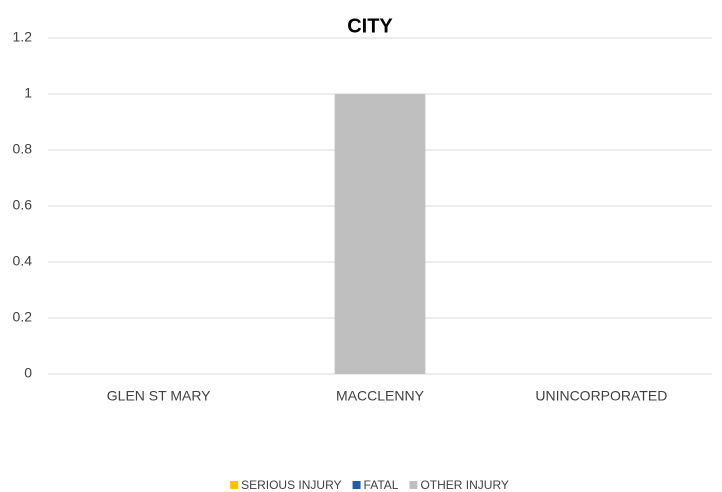  What do you see at coordinates (28, 373) in the screenshot?
I see `y-tick-label: 0` at bounding box center [28, 373].